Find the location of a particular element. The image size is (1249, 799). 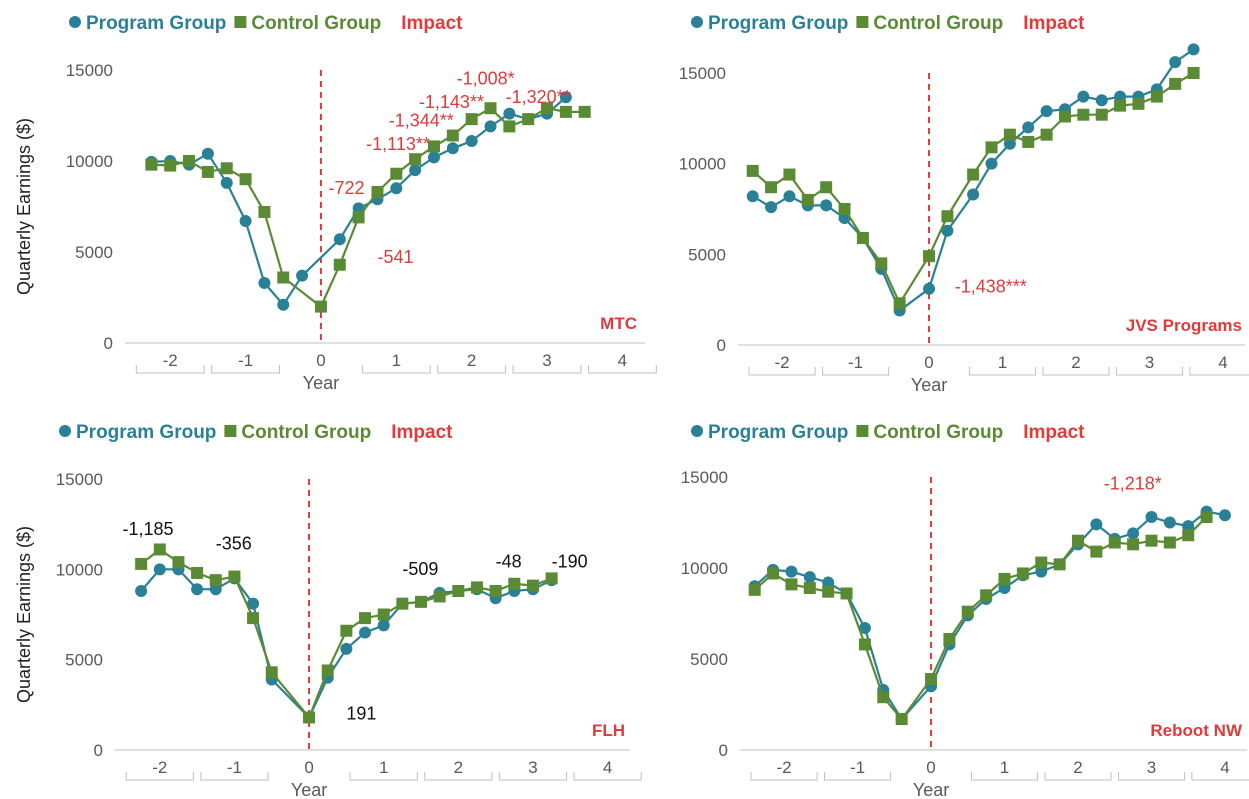

program-group-circle-icon is located at coordinates (697, 431).